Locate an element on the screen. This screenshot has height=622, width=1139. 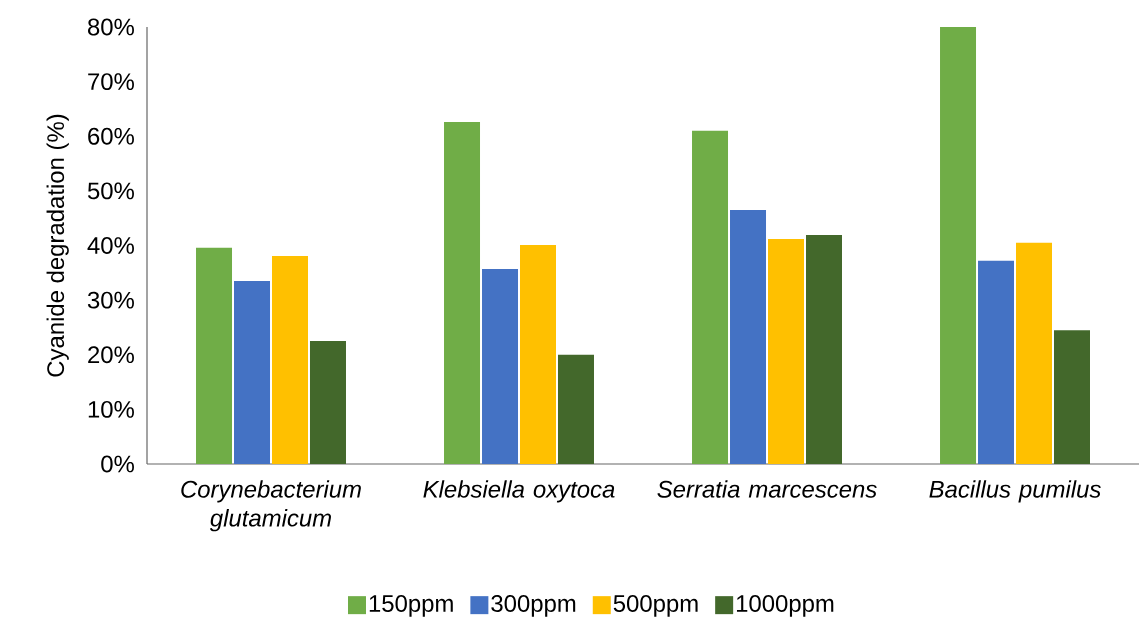
y-tick-label: 60% is located at coordinates (111, 136).